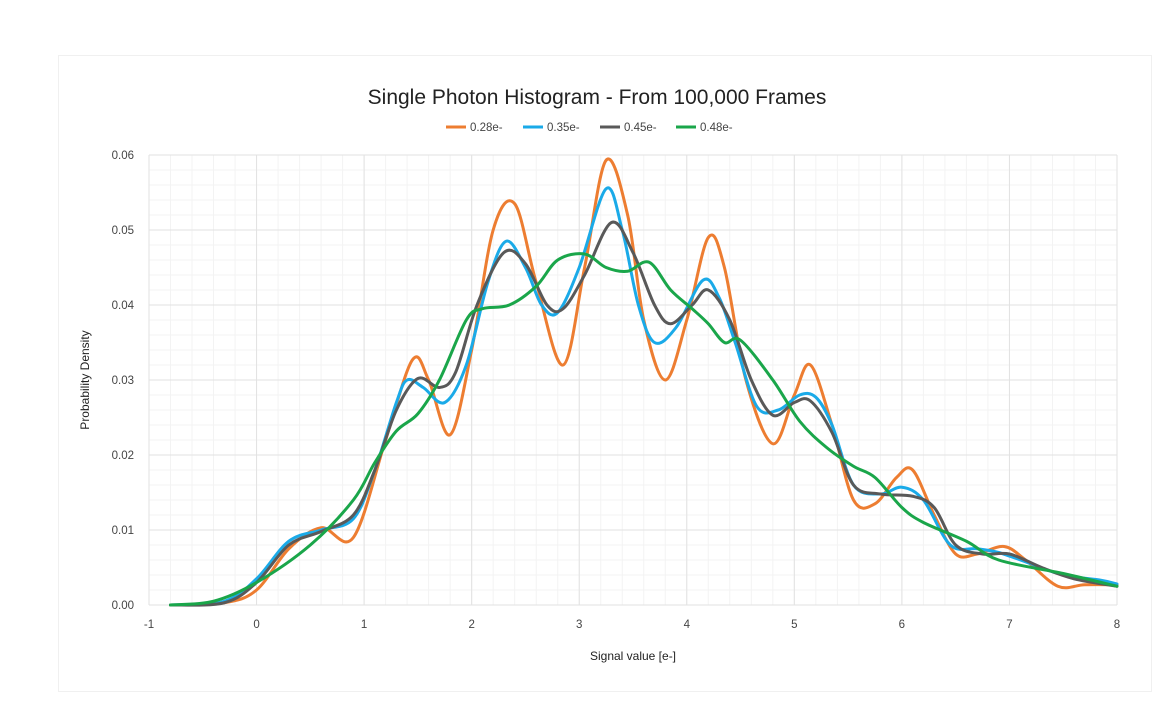 The image size is (1163, 720). Describe the element at coordinates (633, 656) in the screenshot. I see `x-axis-label: Signal value [e-]` at that location.